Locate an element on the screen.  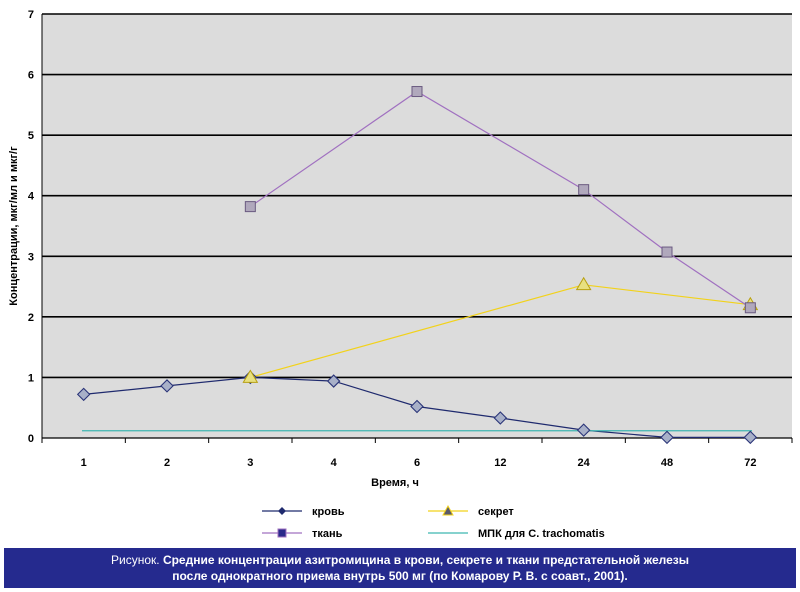
x-tick-label-6: 6 is located at coordinates (417, 463).